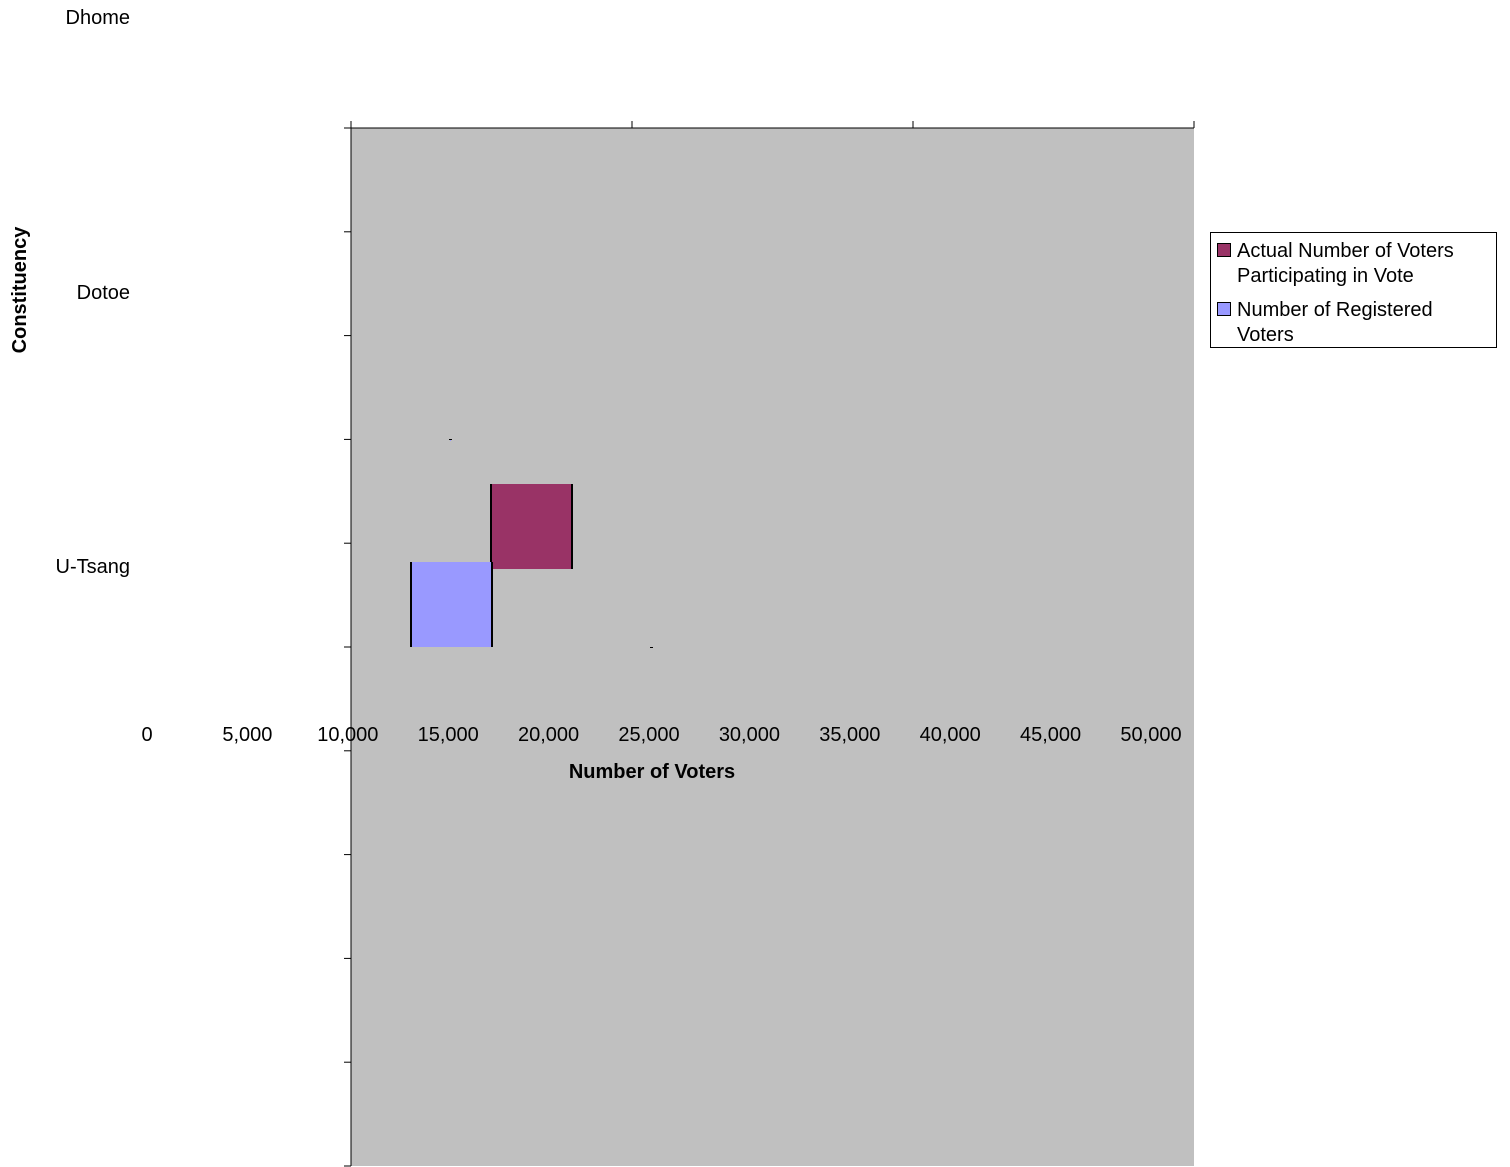  What do you see at coordinates (749, 735) in the screenshot?
I see `x-tick-label-30-000: 30,000` at bounding box center [749, 735].